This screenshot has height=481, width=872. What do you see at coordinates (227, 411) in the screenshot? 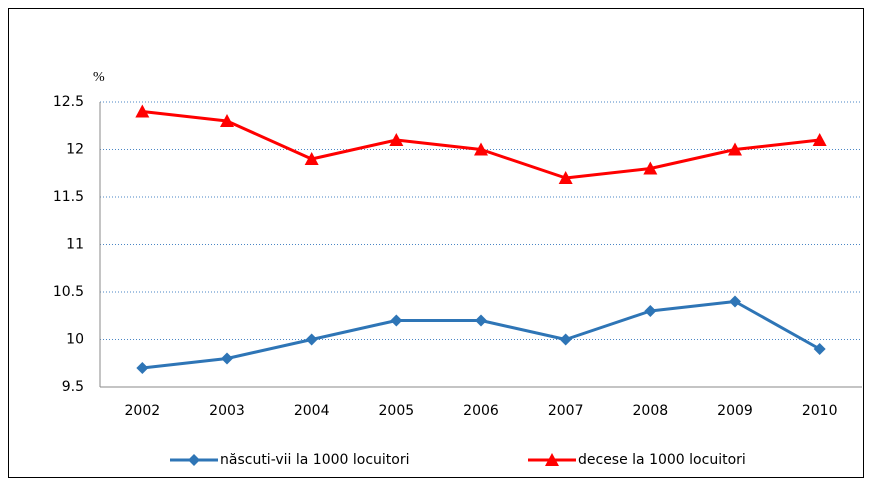
I see `x-tick-label: 2003` at bounding box center [227, 411].